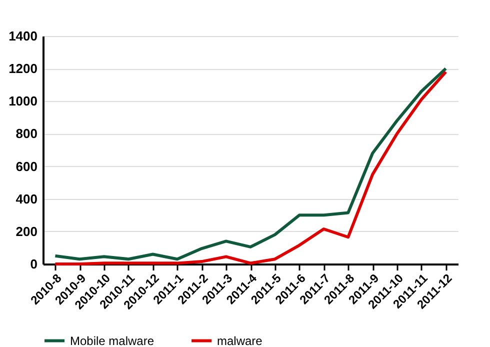 The width and height of the screenshot is (490, 347). I want to click on y-tick-label: 400, so click(27, 198).